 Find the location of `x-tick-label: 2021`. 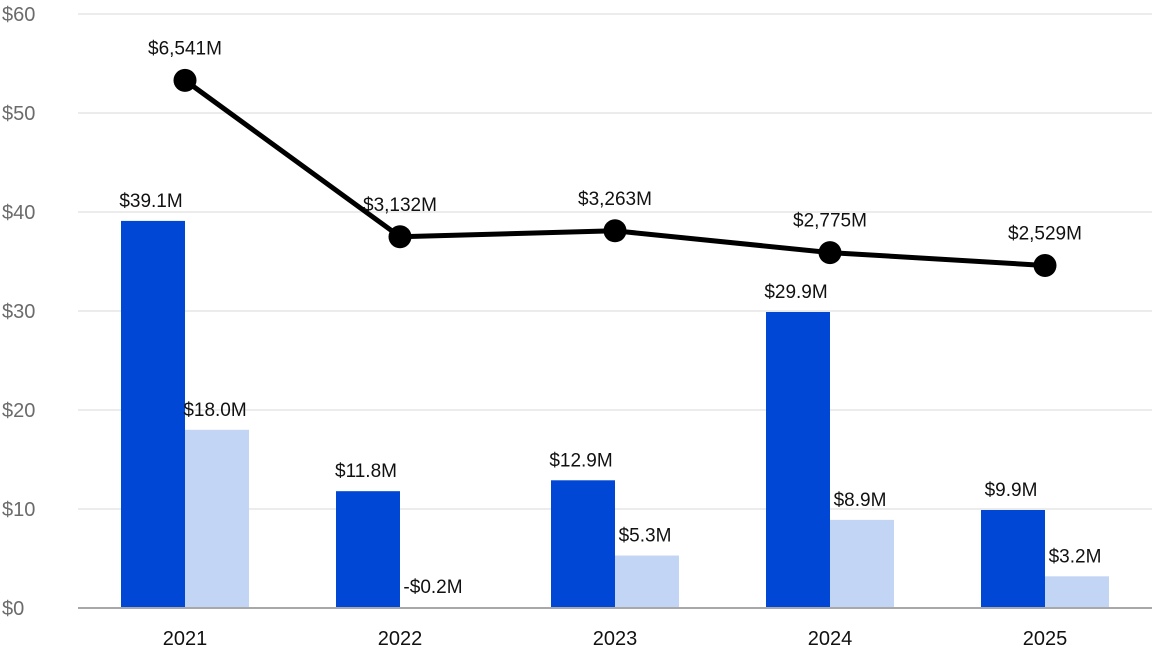

x-tick-label: 2021 is located at coordinates (185, 639).